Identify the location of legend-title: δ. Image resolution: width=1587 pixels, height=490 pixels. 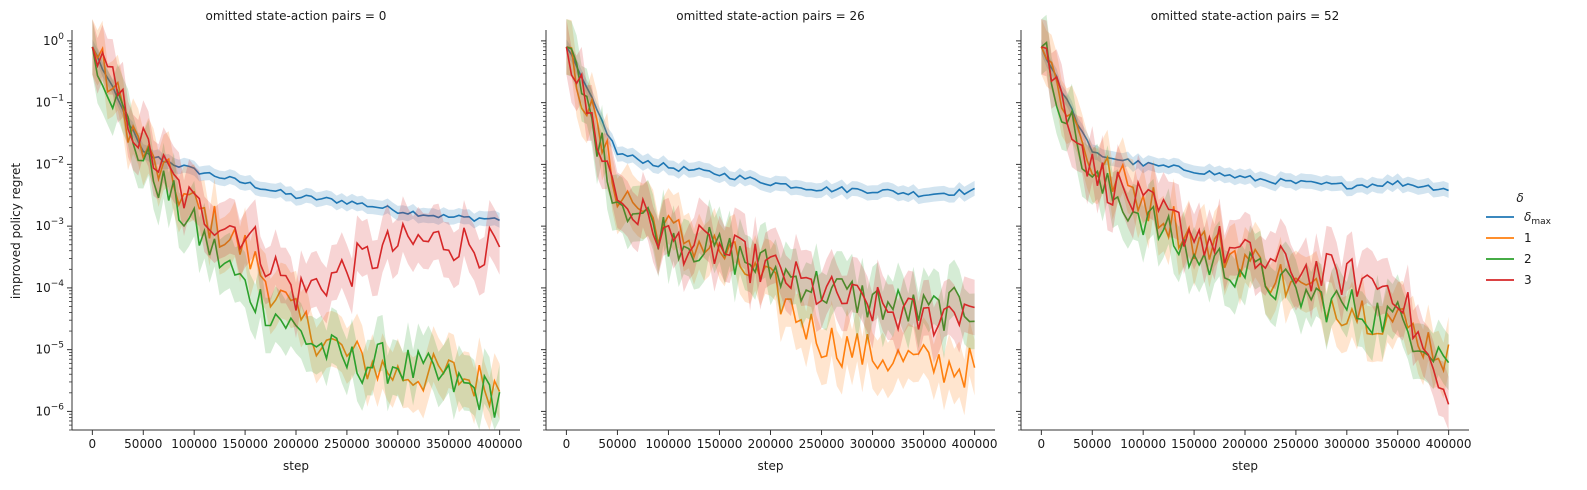
(1519, 198).